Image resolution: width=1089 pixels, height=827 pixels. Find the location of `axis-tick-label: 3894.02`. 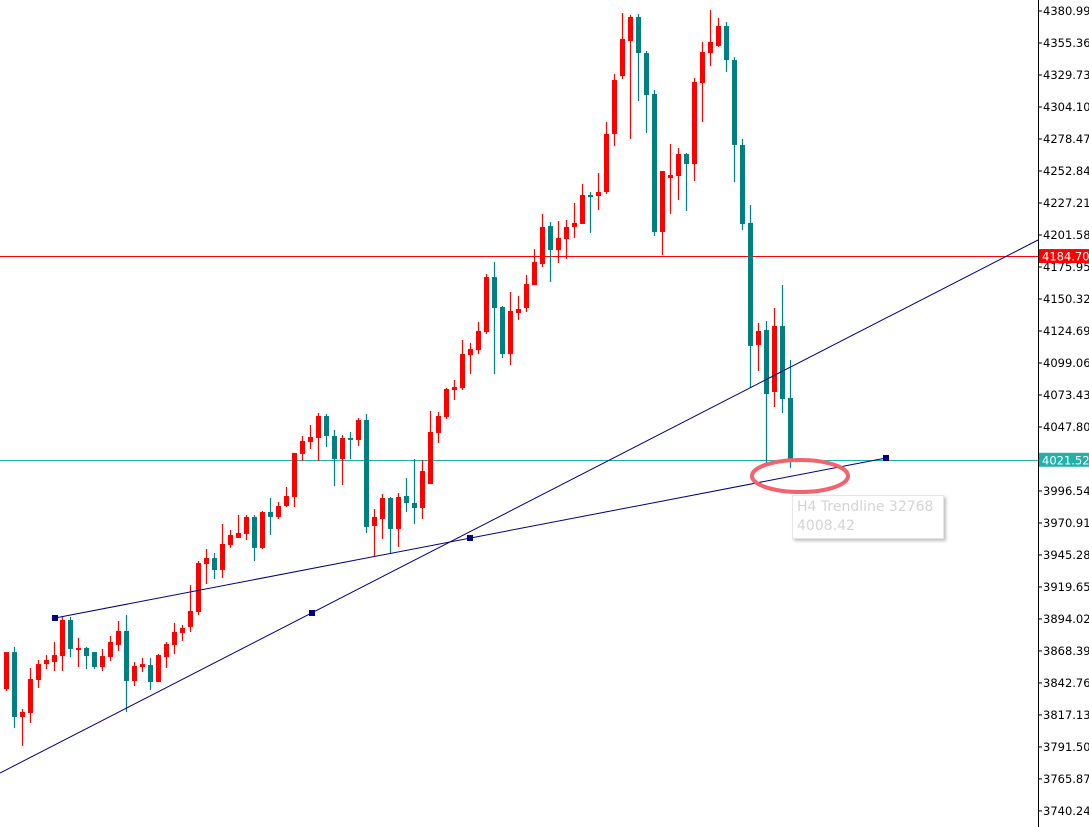

axis-tick-label: 3894.02 is located at coordinates (1066, 619).